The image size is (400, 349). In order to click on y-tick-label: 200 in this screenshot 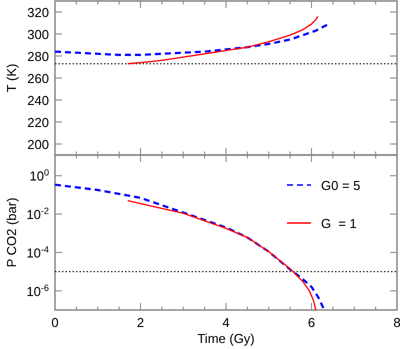, I will do `click(38, 144)`.